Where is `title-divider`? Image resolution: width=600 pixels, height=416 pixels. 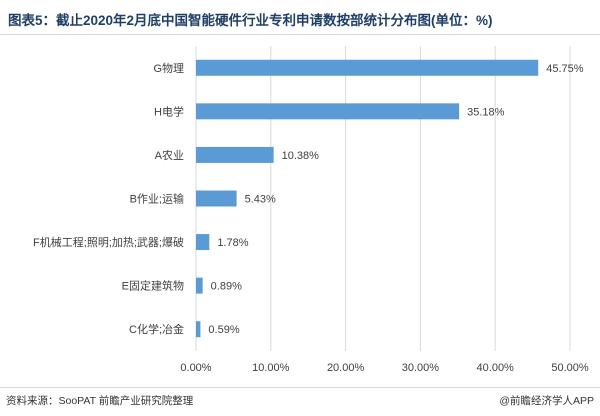
title-divider is located at coordinates (300, 34).